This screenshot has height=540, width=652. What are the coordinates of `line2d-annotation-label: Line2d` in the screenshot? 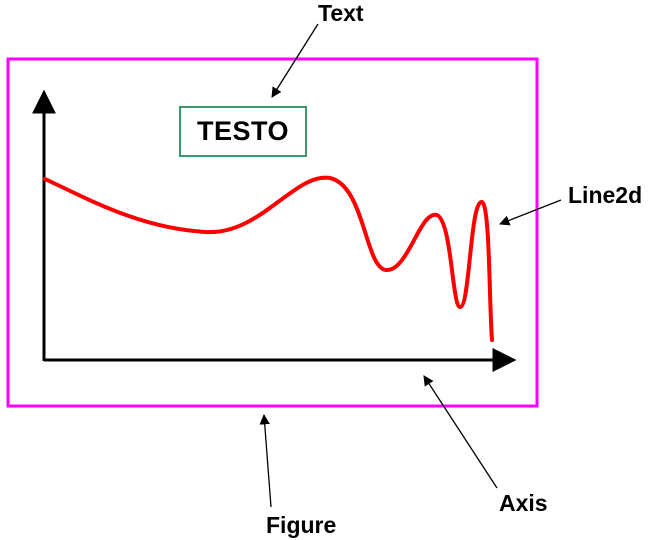 It's located at (605, 195).